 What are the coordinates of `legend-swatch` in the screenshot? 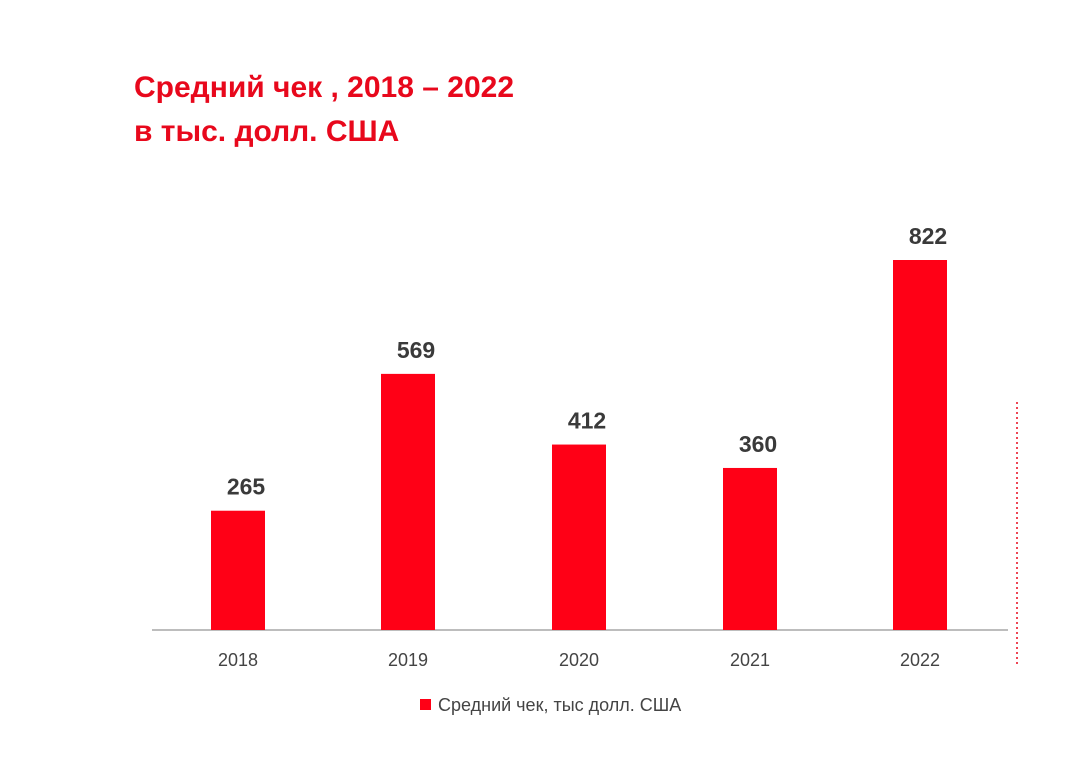 It's located at (425, 704).